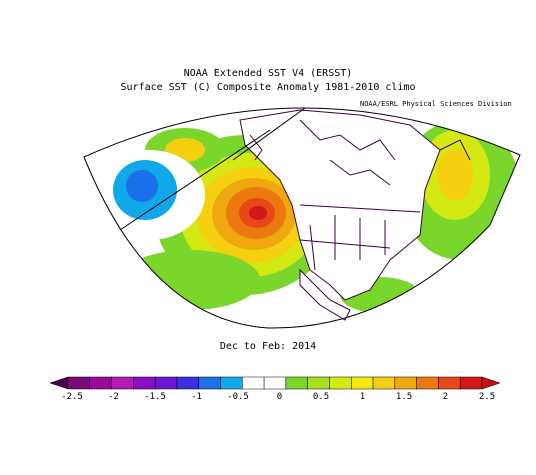  What do you see at coordinates (268, 346) in the screenshot?
I see `period-label: Dec to Feb: 2014` at bounding box center [268, 346].